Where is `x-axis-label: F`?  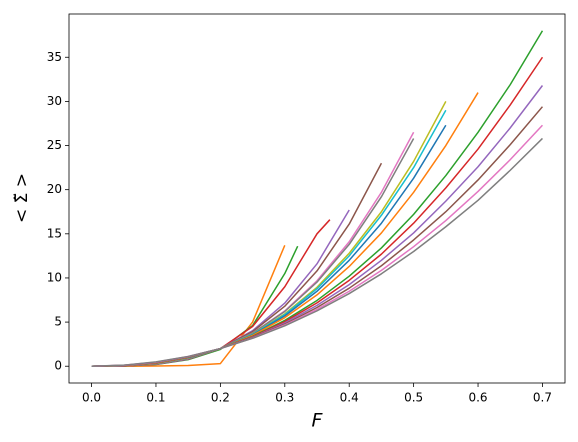
x-axis-label: F is located at coordinates (318, 421).